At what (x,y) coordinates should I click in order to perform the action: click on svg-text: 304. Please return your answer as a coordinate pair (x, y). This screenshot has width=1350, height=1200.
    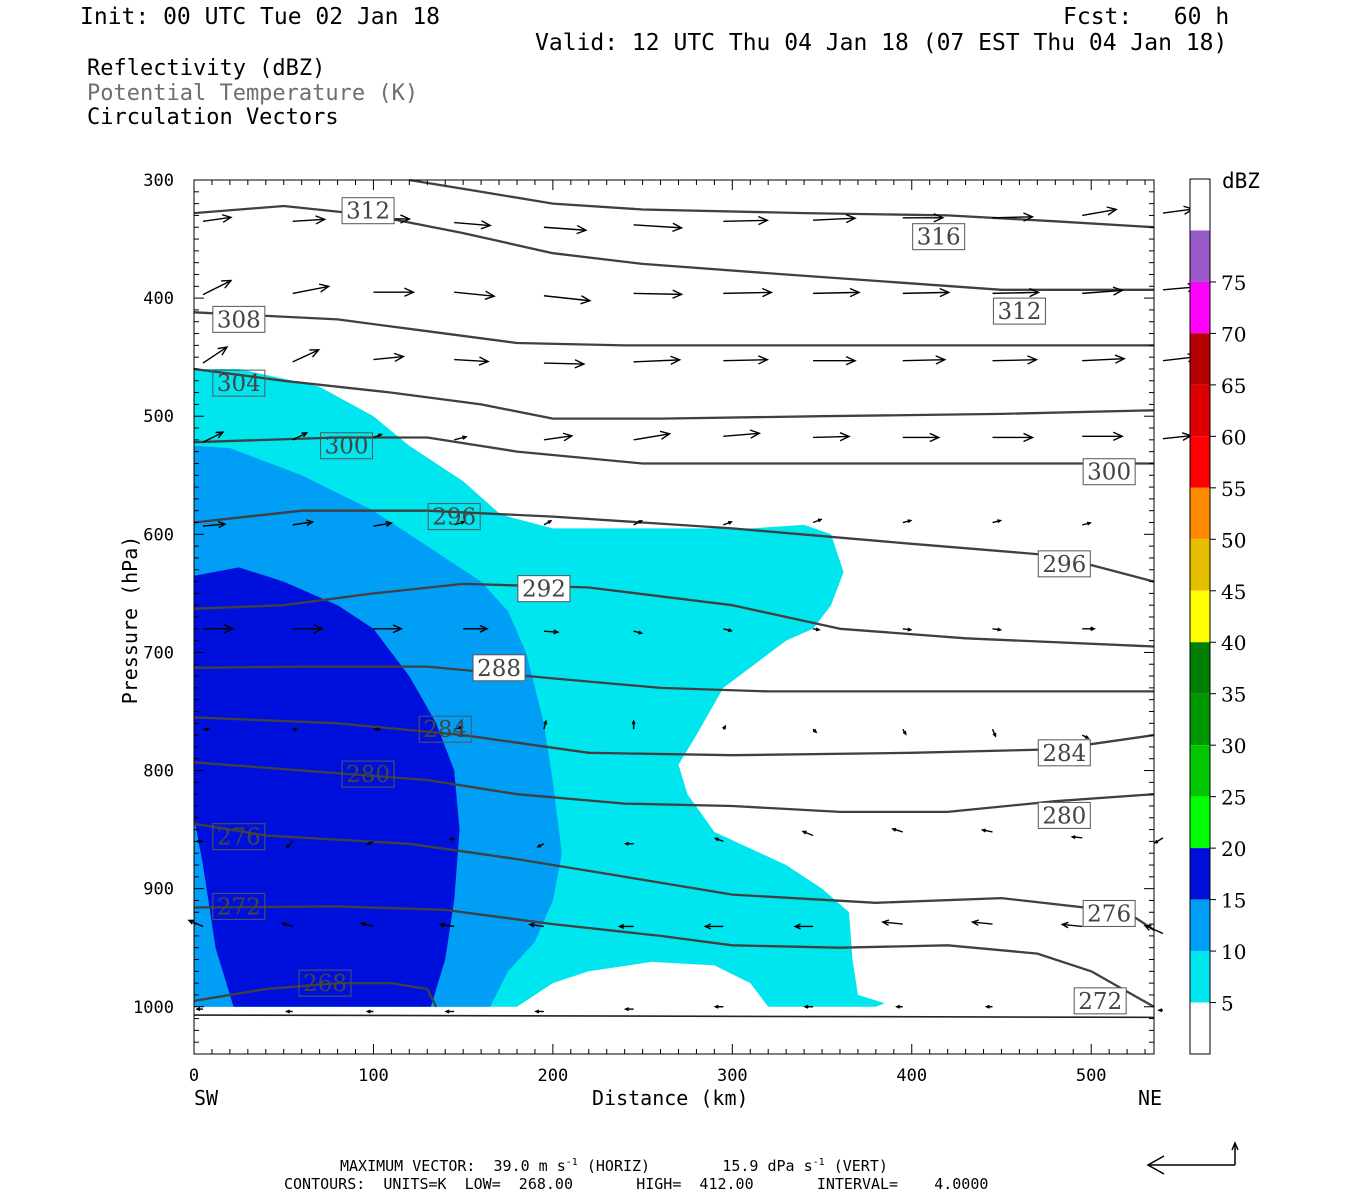
    Looking at the image, I should click on (239, 384).